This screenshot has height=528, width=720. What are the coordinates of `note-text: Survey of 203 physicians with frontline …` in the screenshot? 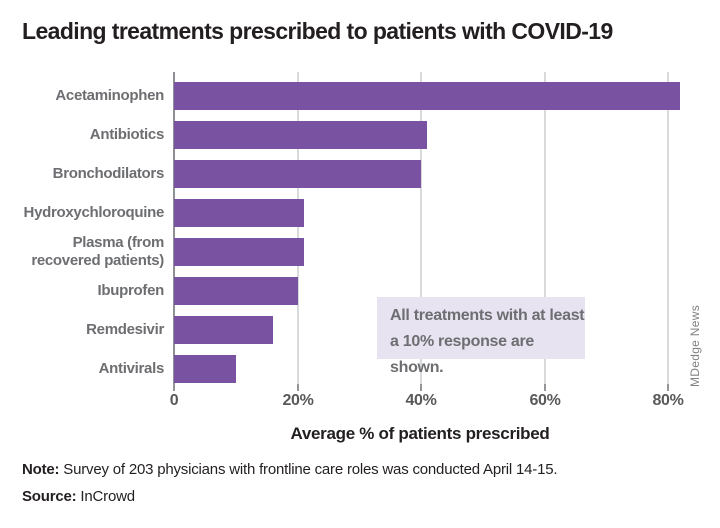 It's located at (310, 469).